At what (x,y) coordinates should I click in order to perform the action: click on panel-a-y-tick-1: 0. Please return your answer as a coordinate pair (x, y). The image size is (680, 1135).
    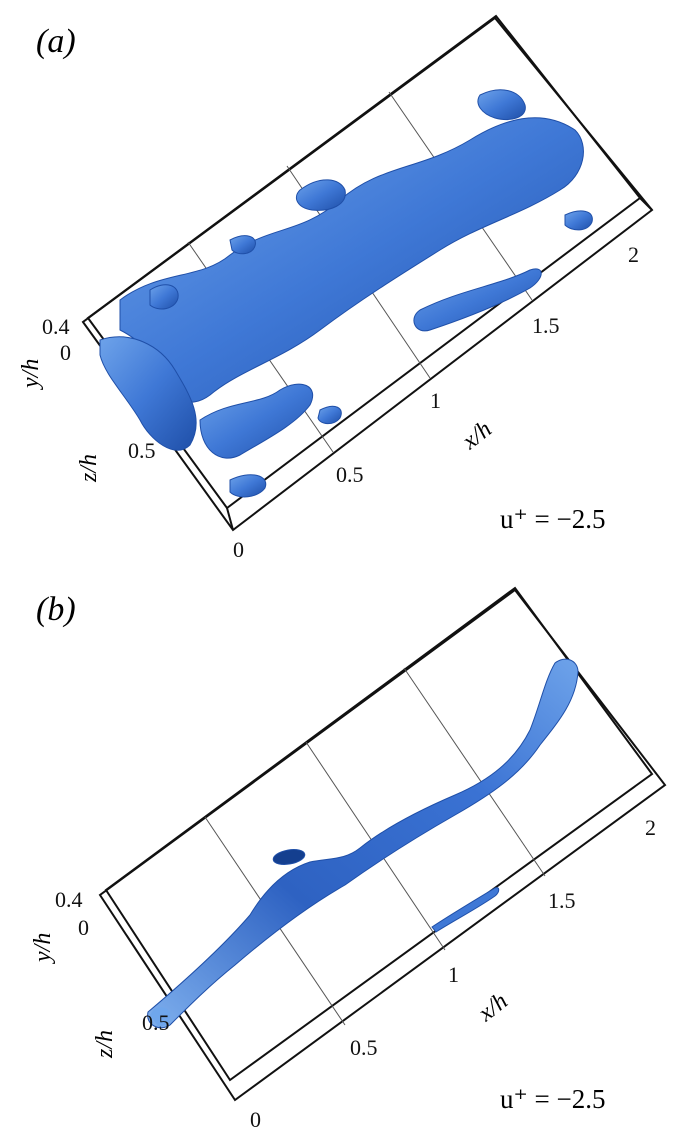
    Looking at the image, I should click on (65, 352).